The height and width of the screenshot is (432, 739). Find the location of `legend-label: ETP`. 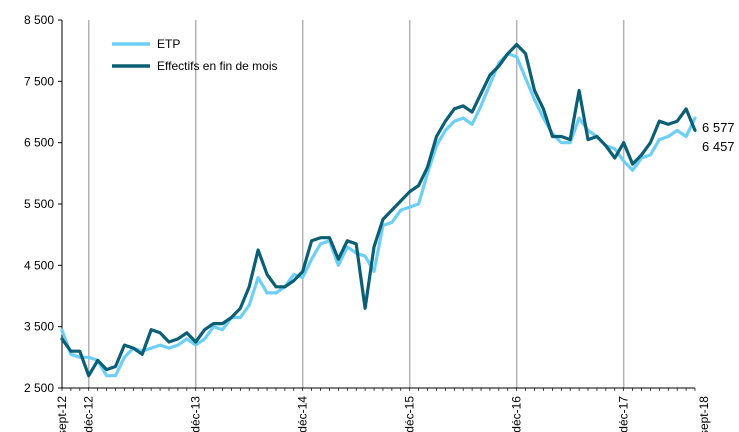

legend-label: ETP is located at coordinates (168, 44).